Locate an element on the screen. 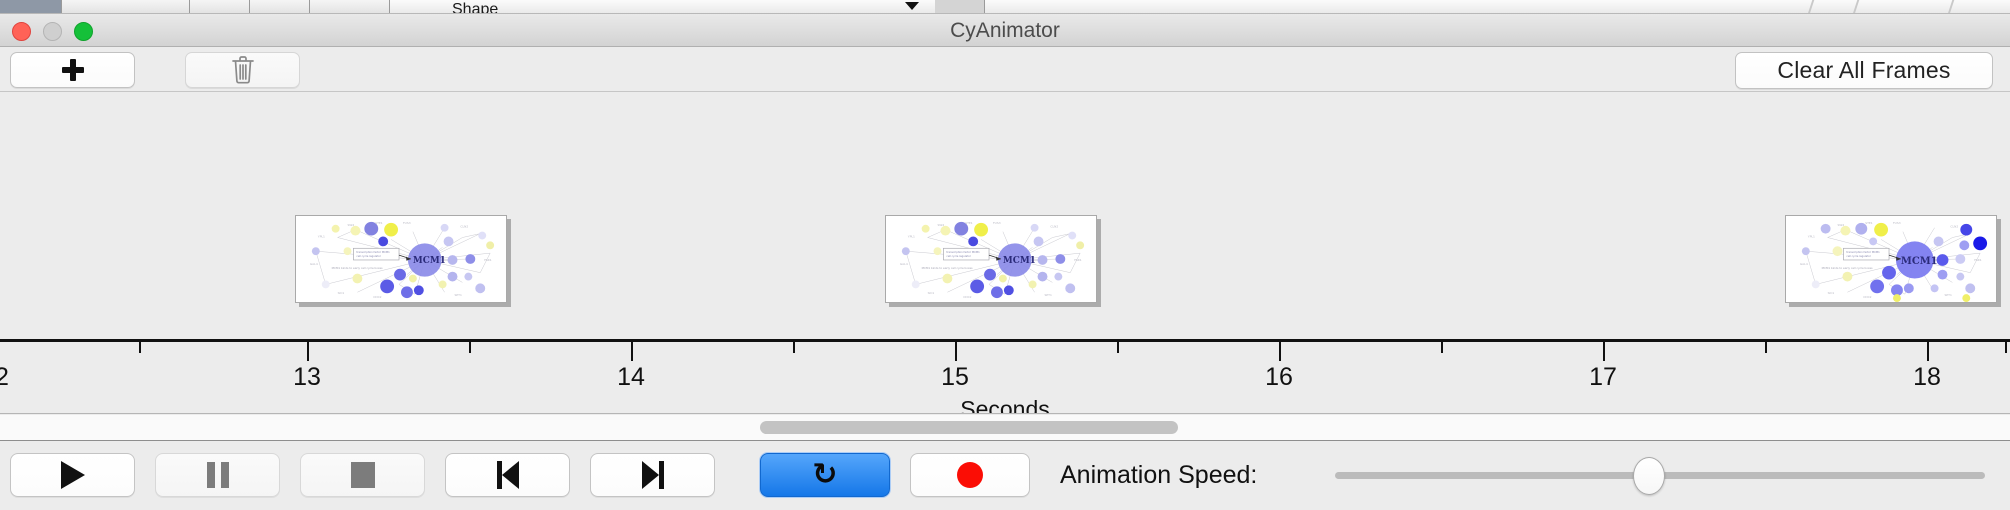 The width and height of the screenshot is (2010, 510). clear-all-frames-label: Clear All Frames is located at coordinates (1864, 70).